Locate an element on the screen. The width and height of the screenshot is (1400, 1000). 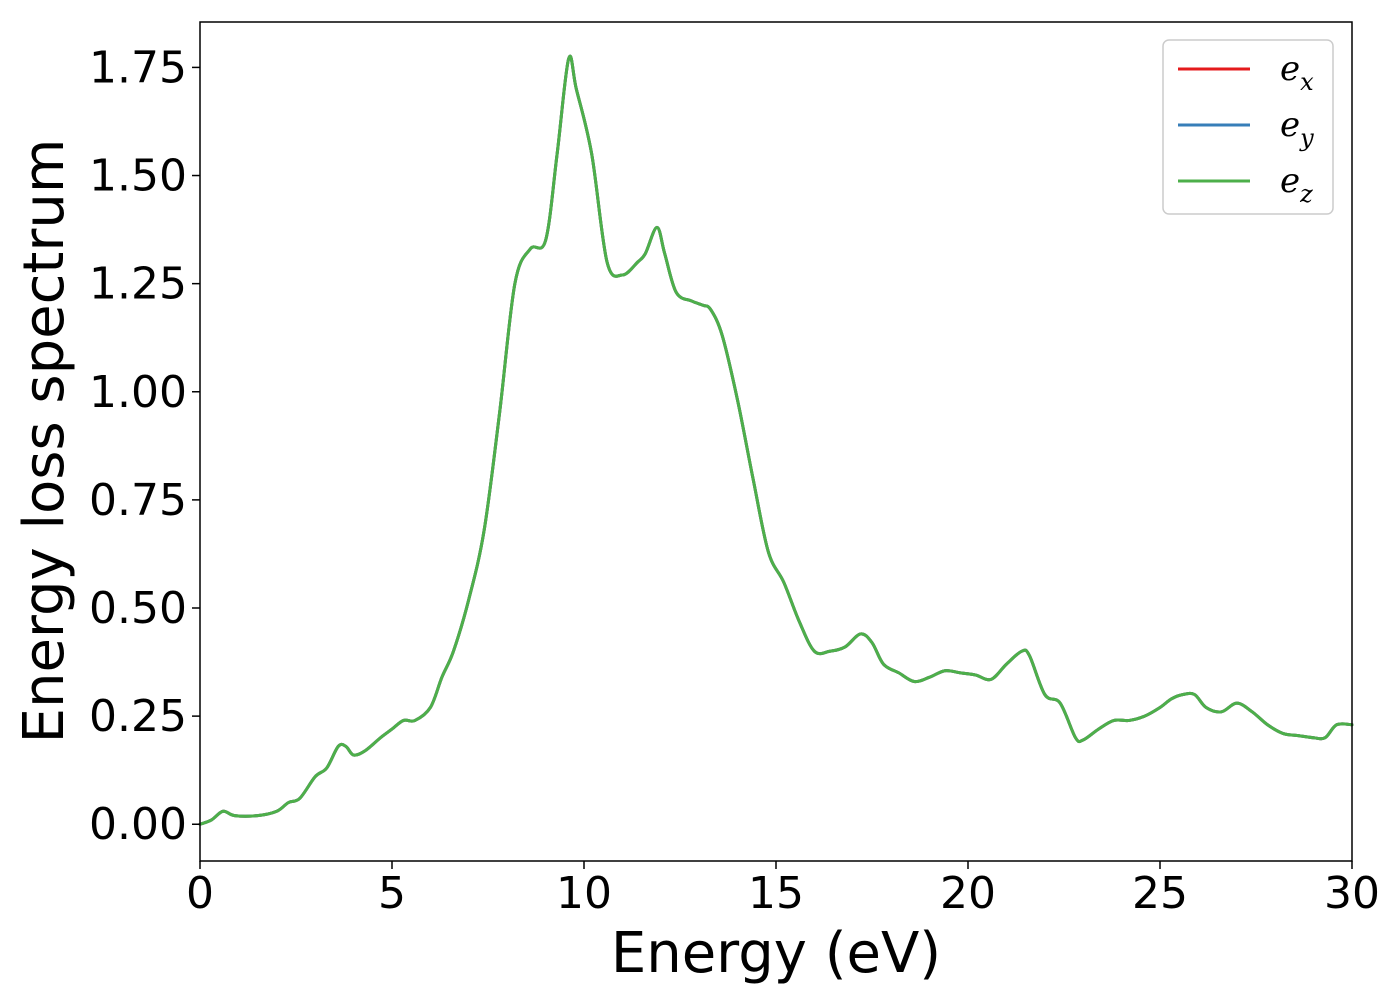
x-axis: 0 5 10 15 20 25 30 is located at coordinates (783, 890).